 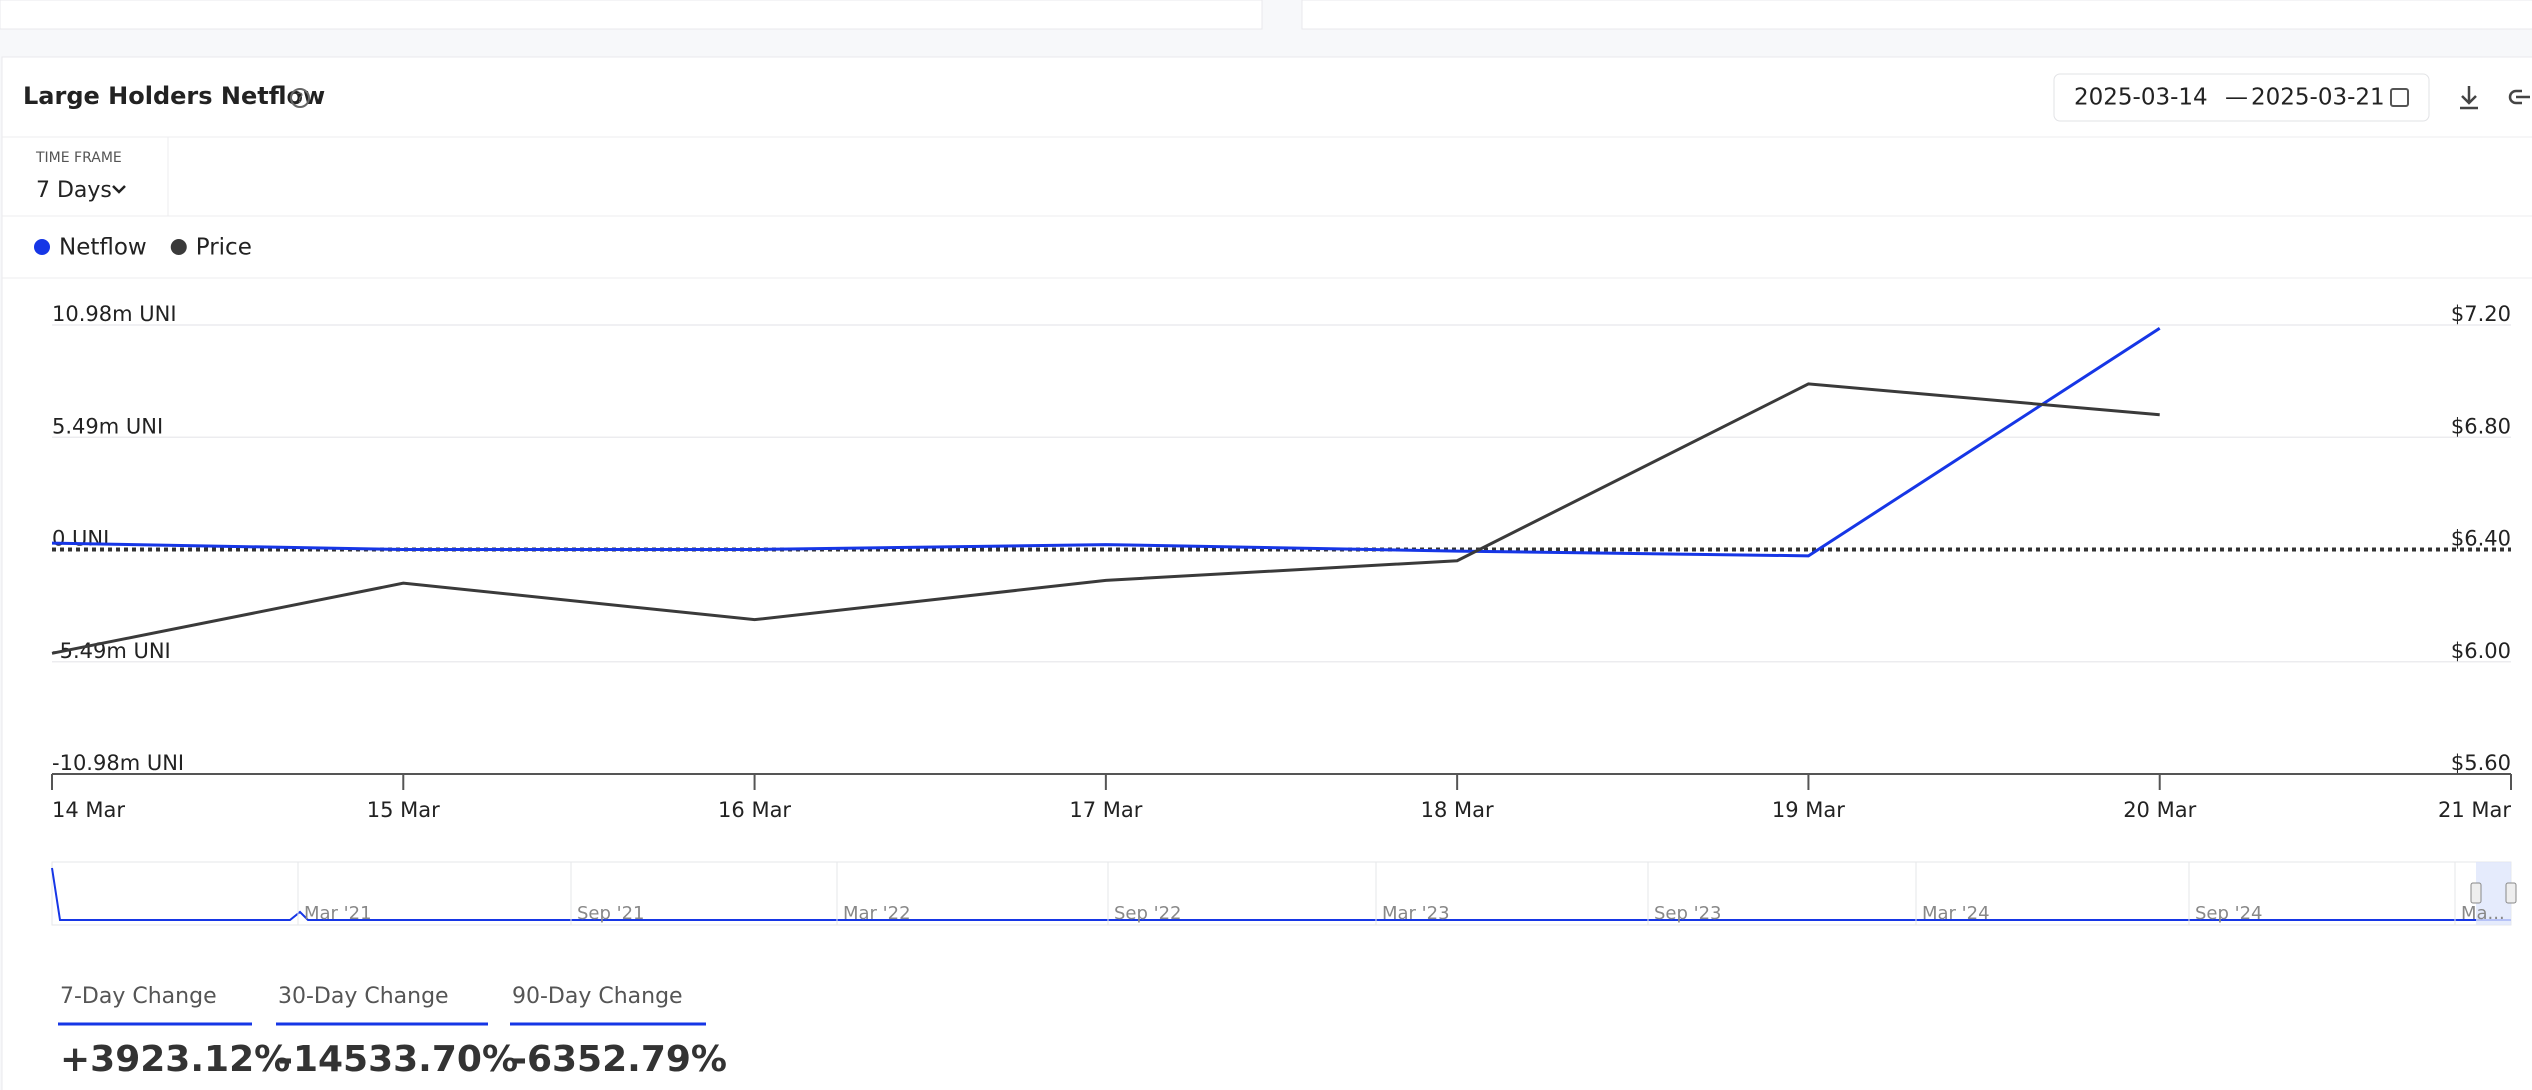 I want to click on change-value: -6352.79%, so click(x=619, y=1059).